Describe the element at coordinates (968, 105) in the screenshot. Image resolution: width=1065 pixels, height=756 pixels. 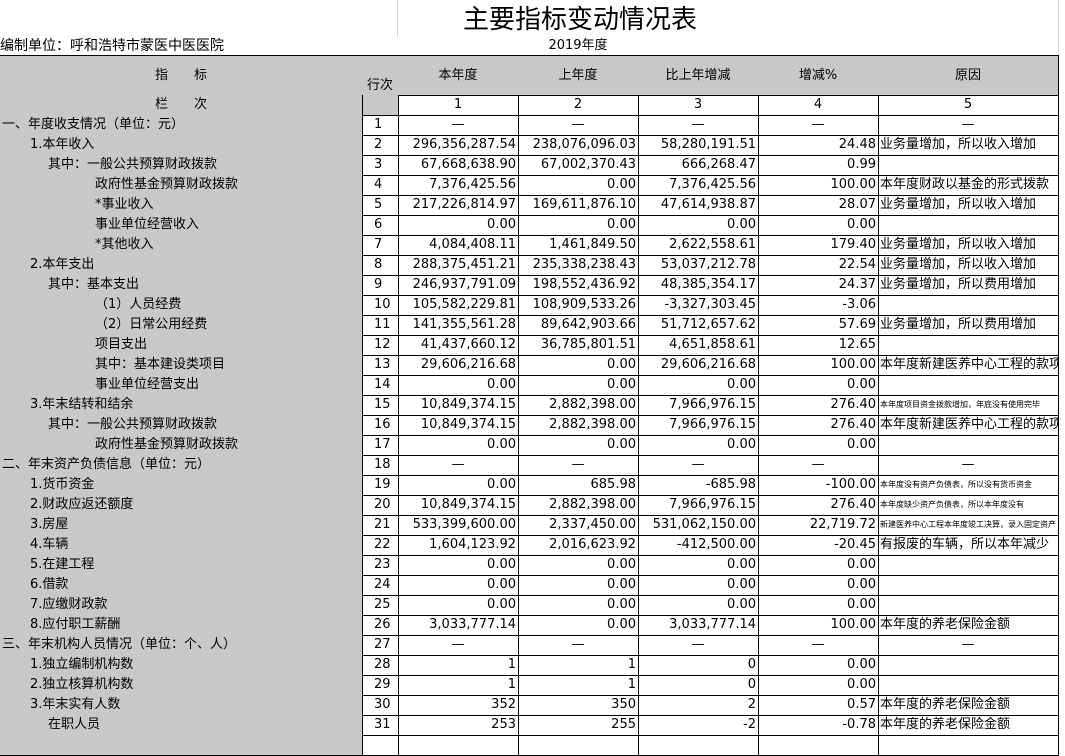
I see `column-number: 5` at that location.